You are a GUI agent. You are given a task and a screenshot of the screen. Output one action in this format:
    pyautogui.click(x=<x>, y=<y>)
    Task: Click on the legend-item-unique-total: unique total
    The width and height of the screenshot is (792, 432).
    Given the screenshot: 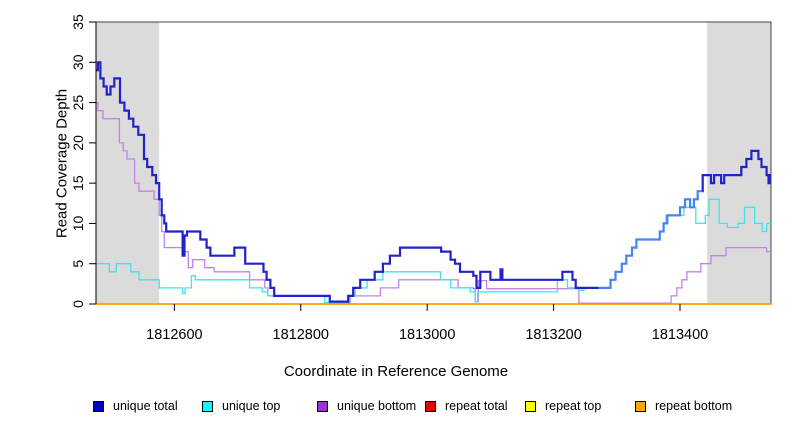 What is the action you would take?
    pyautogui.click(x=135, y=406)
    